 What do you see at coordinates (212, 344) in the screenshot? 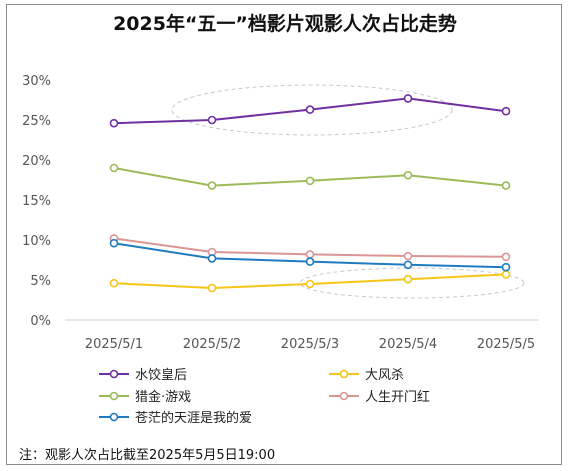
I see `x-tick-label: 2025/5/2` at bounding box center [212, 344].